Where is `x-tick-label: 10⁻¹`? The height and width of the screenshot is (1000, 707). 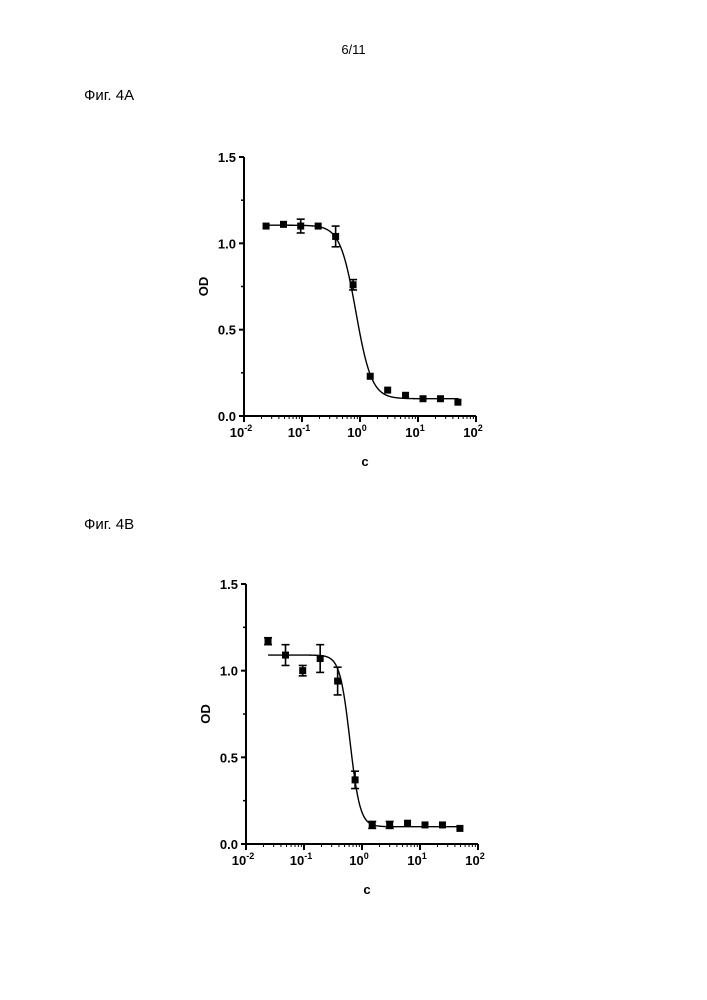 x-tick-label: 10⁻¹ is located at coordinates (301, 859).